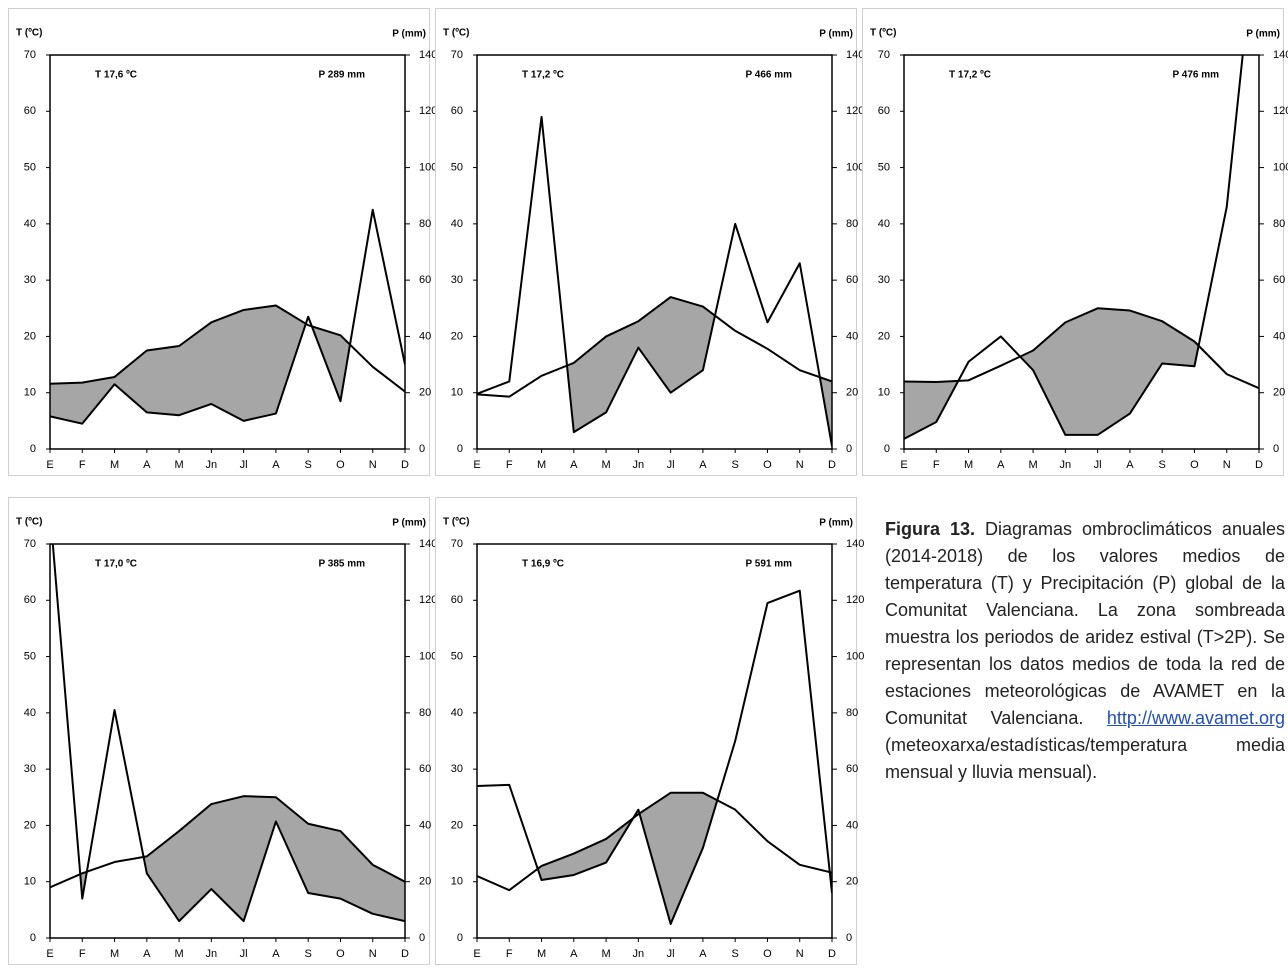 Image resolution: width=1288 pixels, height=975 pixels. Describe the element at coordinates (30, 280) in the screenshot. I see `y-tick-label: 30` at that location.